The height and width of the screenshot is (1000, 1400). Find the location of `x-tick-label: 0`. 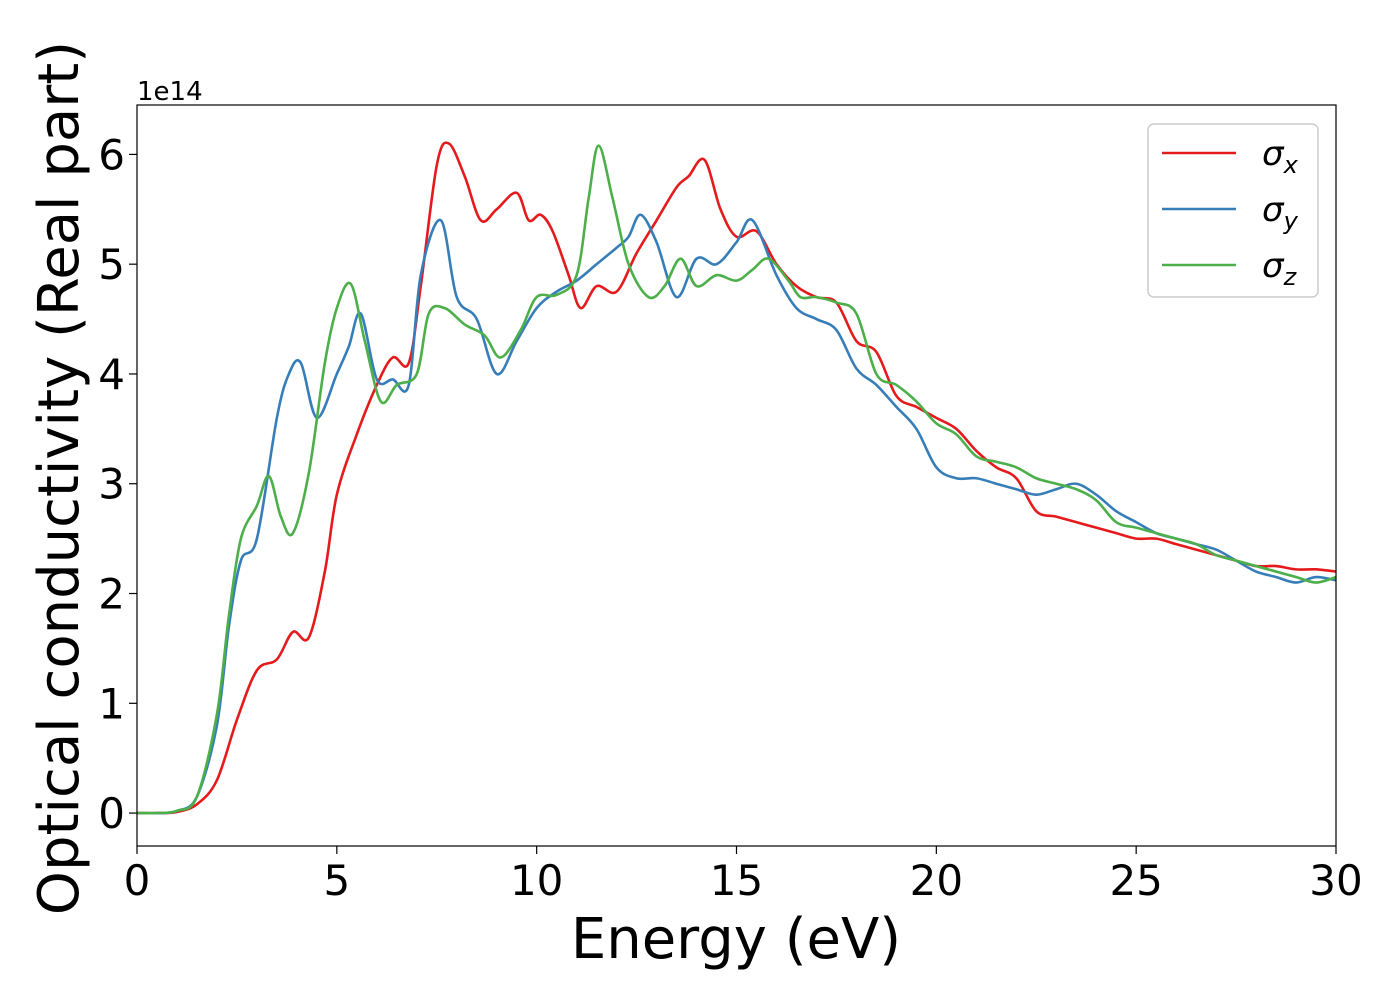

x-tick-label: 0 is located at coordinates (137, 880).